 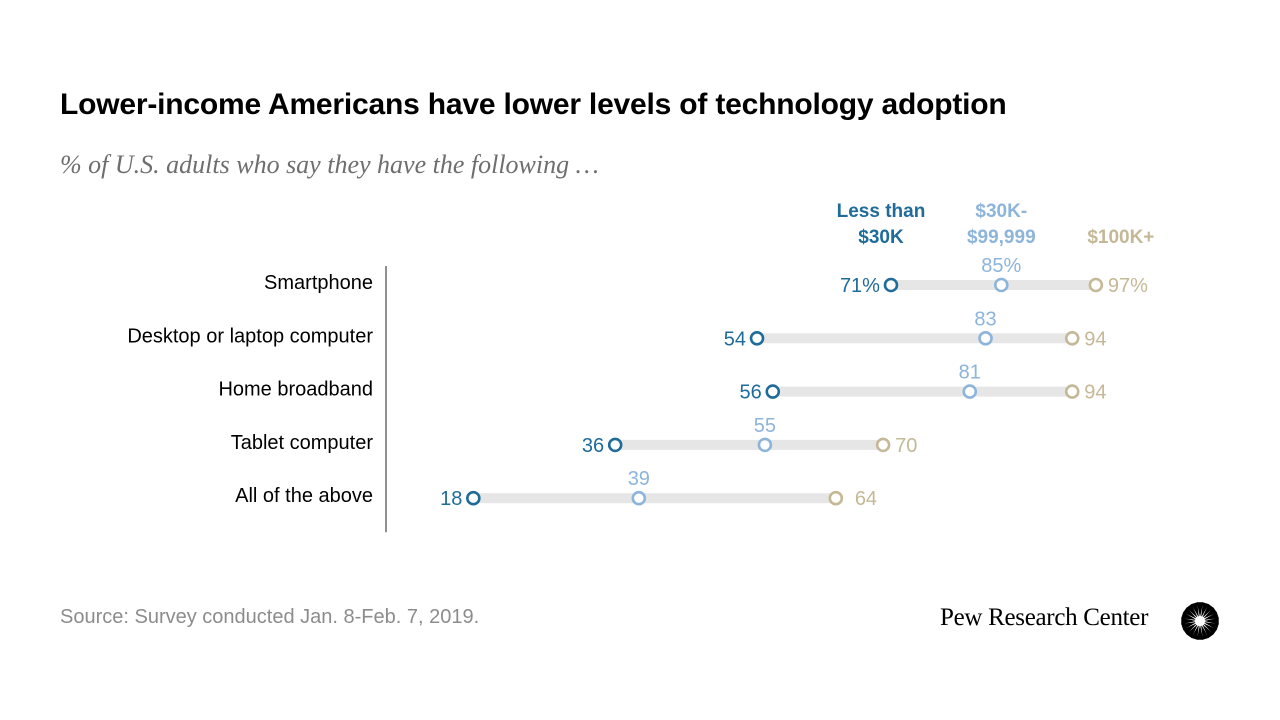 I want to click on value-label-mid: 83, so click(x=985, y=319).